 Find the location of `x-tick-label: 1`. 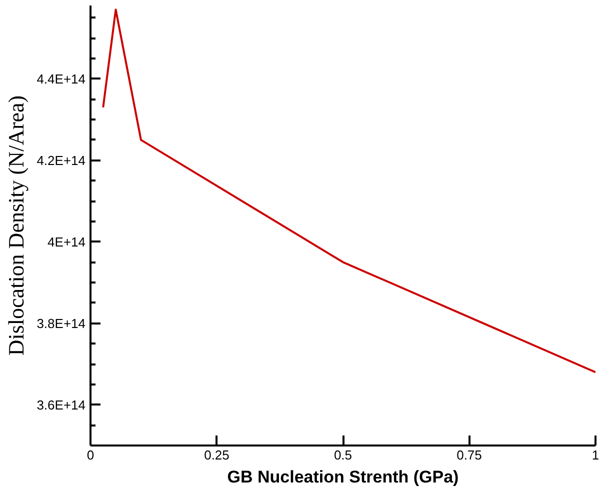

x-tick-label: 1 is located at coordinates (596, 455).